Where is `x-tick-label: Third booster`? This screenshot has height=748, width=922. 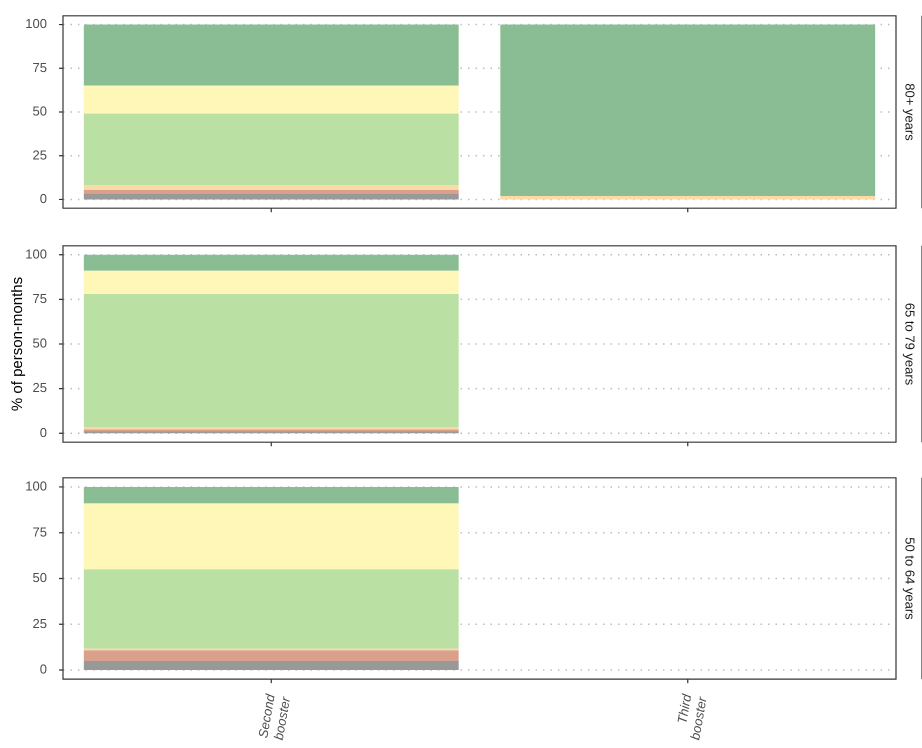 x-tick-label: Third booster is located at coordinates (692, 717).